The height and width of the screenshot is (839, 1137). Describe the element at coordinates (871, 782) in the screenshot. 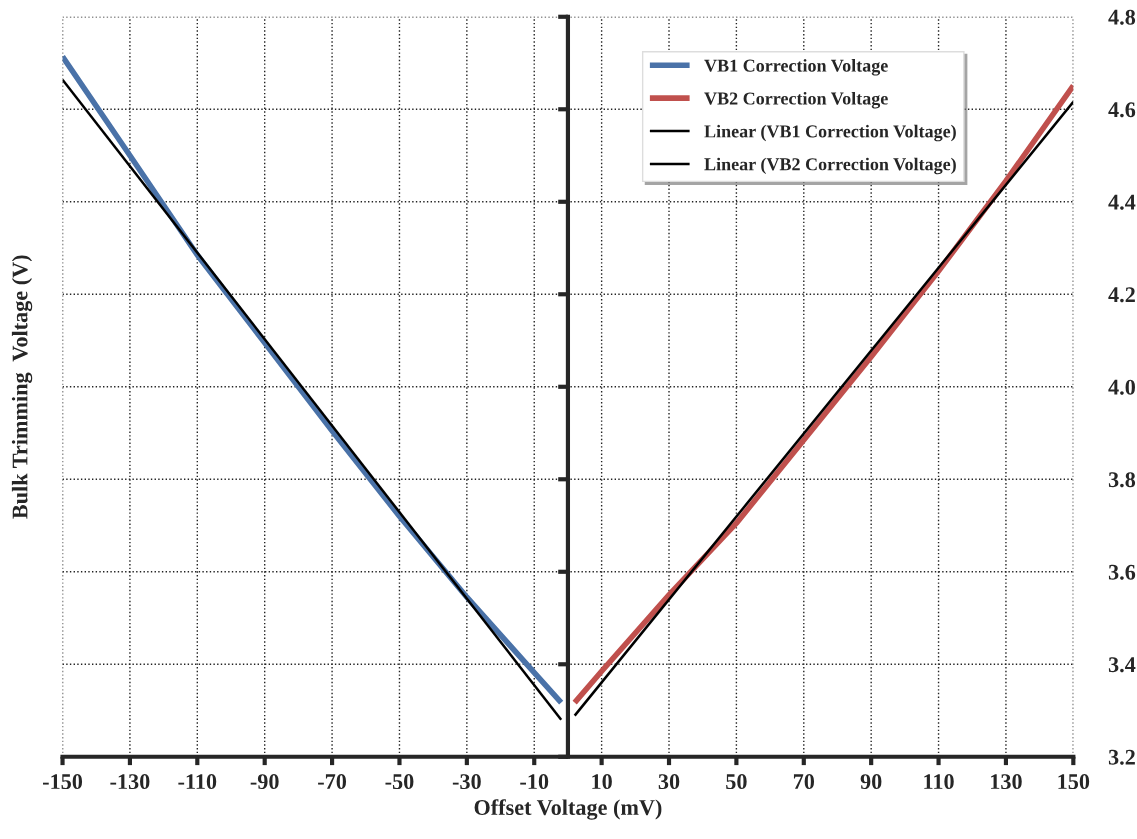

I see `x-tick-label: 90` at that location.